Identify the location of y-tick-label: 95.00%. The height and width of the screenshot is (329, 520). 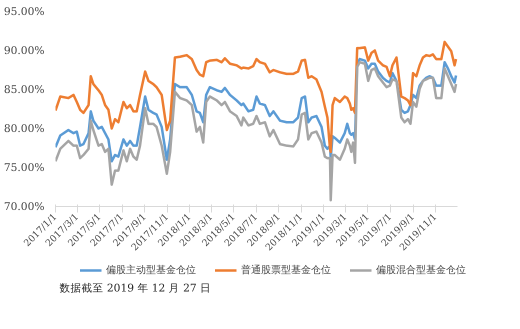
(24, 11).